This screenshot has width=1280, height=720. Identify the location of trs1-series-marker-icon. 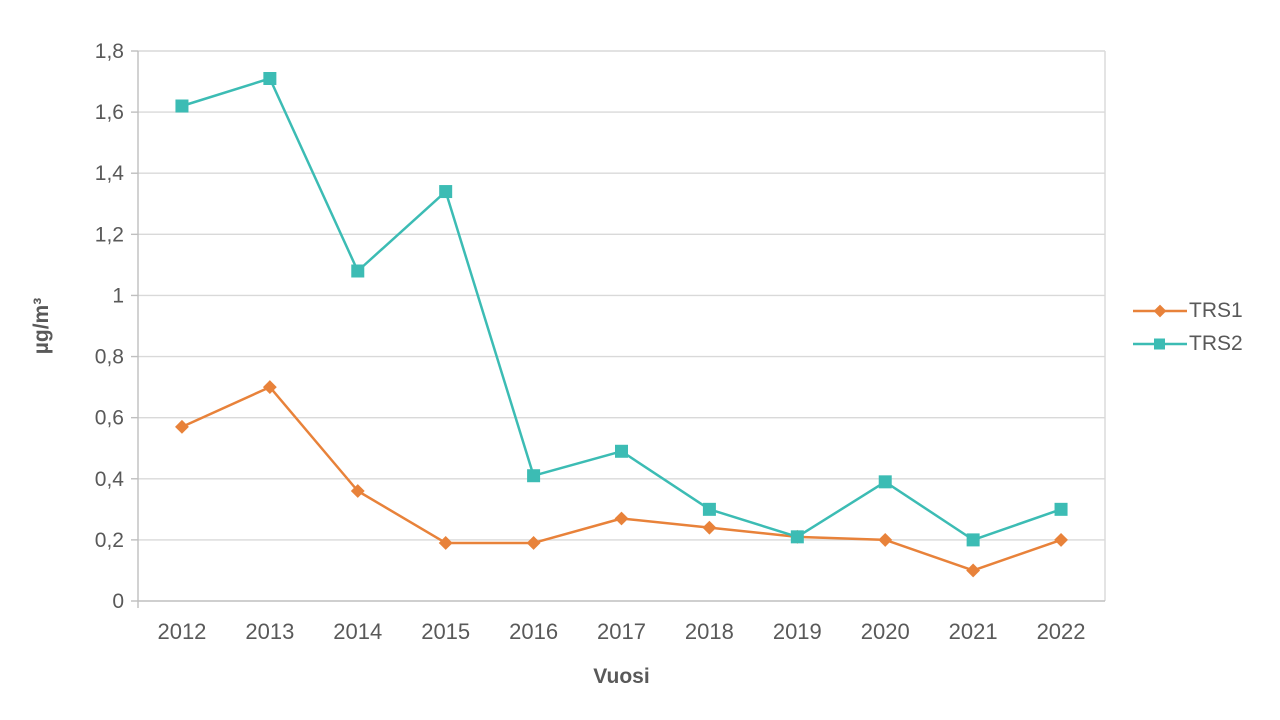
(1160, 310).